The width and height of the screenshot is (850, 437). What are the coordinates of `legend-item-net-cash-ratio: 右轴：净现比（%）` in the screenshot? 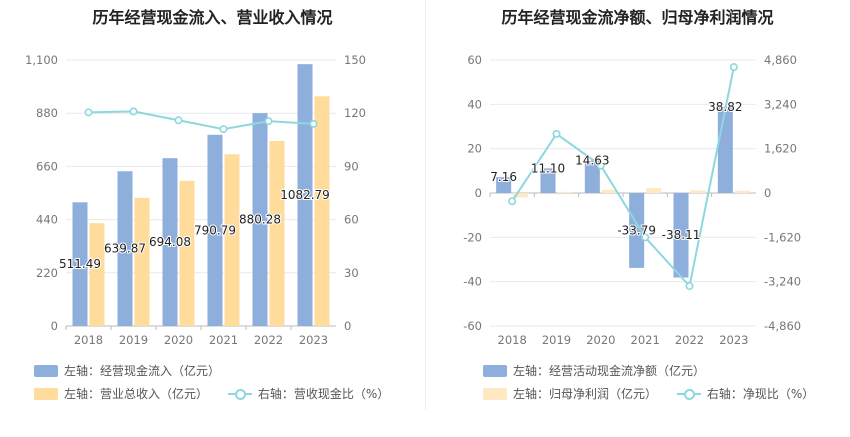 It's located at (745, 393).